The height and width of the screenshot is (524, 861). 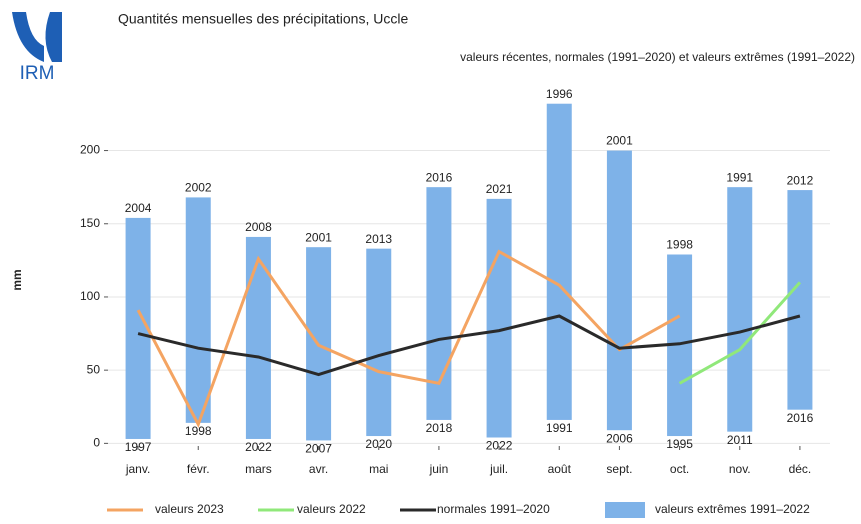 I want to click on x-tick-label: oct., so click(x=679, y=469).